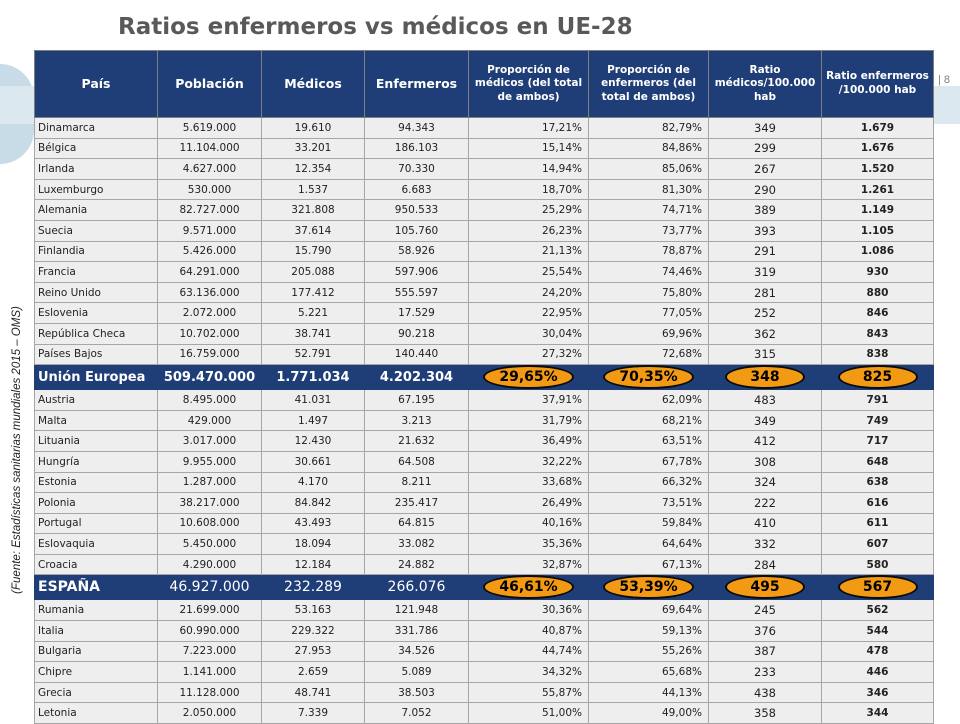 The height and width of the screenshot is (724, 960). Describe the element at coordinates (877, 210) in the screenshot. I see `cell-ratio-enfermeros: 1.149` at that location.